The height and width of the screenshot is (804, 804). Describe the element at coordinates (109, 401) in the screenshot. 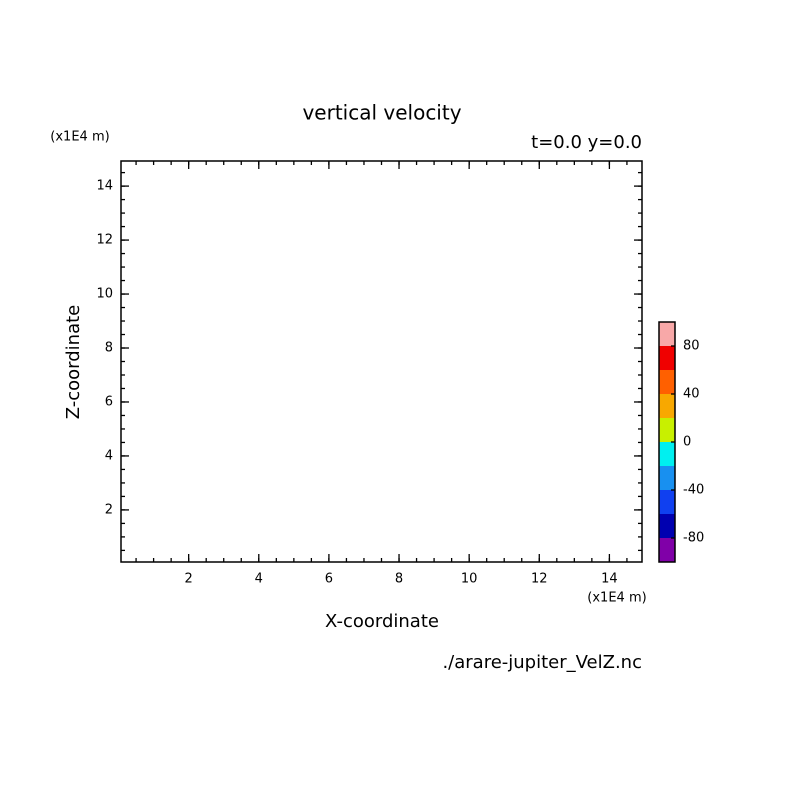

I see `y-tick-label: 6` at that location.